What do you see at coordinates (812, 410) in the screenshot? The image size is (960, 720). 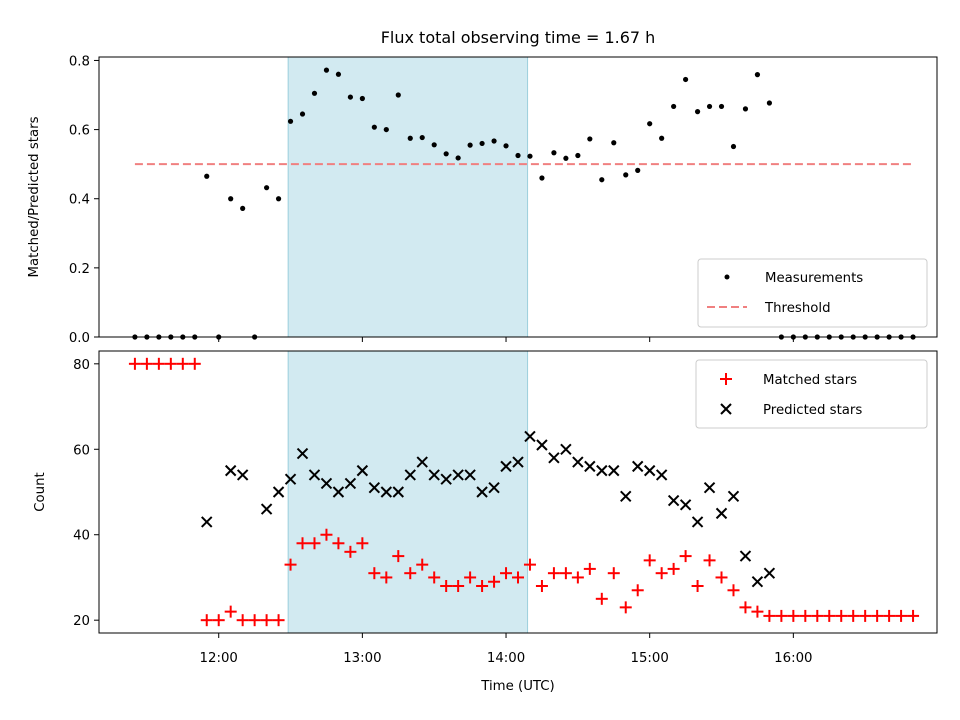 I see `legend-label-predicted: Predicted stars` at bounding box center [812, 410].